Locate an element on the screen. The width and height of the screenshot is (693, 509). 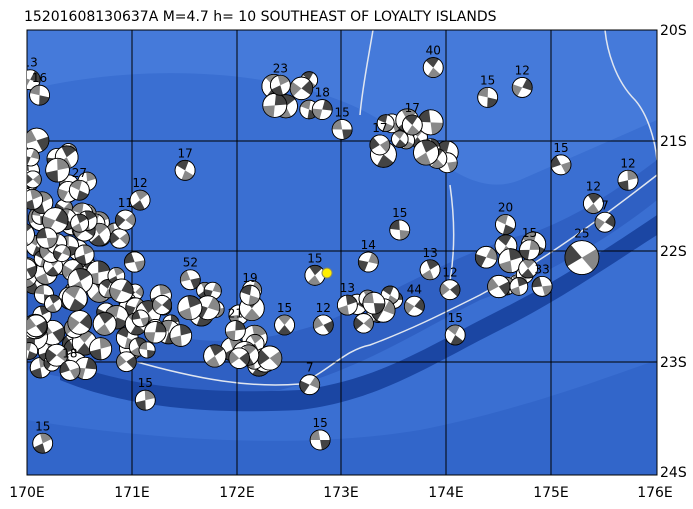
depth-label: 11 is located at coordinates (125, 203).